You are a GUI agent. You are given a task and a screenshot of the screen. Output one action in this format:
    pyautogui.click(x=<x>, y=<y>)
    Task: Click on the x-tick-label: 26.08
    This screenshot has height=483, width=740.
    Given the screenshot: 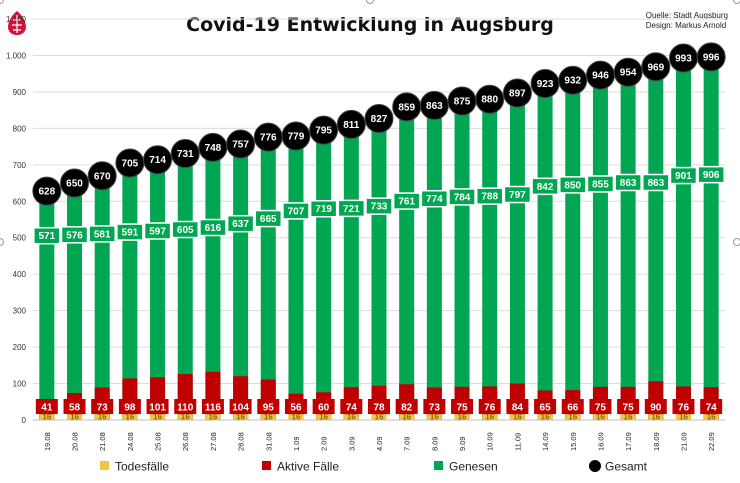 What is the action you would take?
    pyautogui.click(x=185, y=441)
    